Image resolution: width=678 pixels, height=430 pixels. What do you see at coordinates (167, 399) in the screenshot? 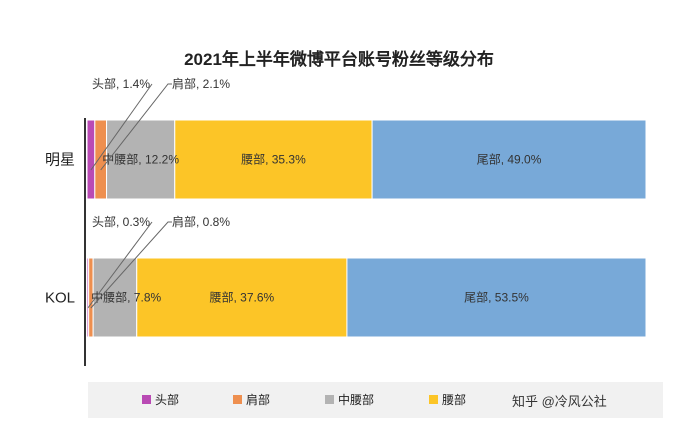
I see `legend-label: 头部` at bounding box center [167, 399].